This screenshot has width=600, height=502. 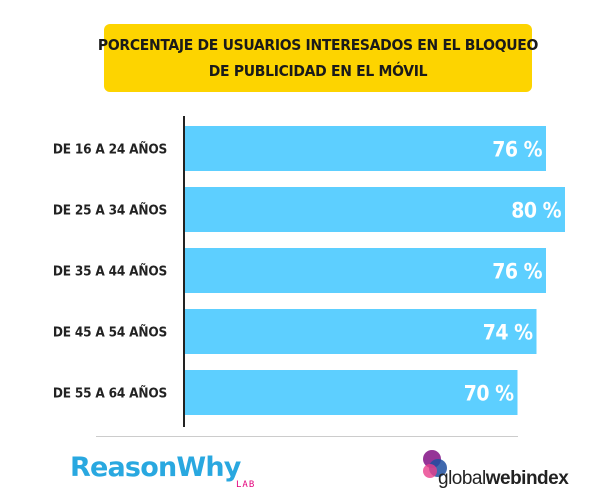 What do you see at coordinates (527, 478) in the screenshot?
I see `gwi-word-webindex: webindex` at bounding box center [527, 478].